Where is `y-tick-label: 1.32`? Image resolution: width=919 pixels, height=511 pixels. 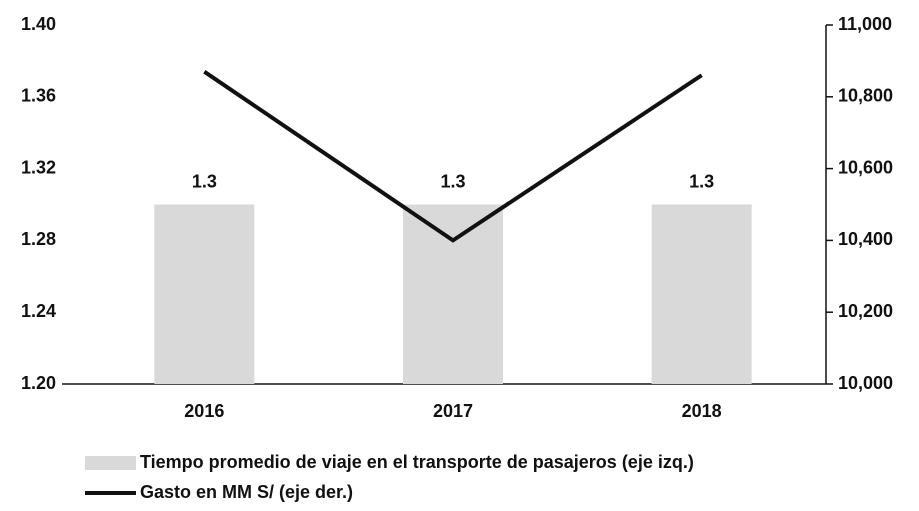
y-tick-label: 1.32 is located at coordinates (38, 167).